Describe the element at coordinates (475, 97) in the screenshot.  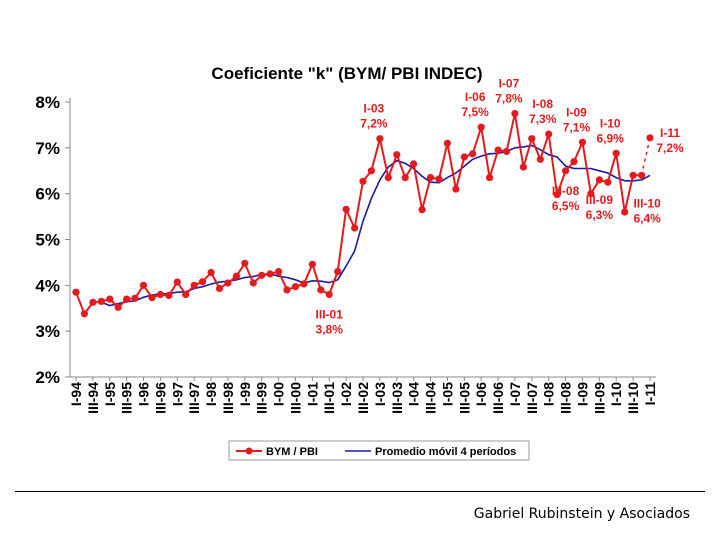
I see `annotation-label: I-06` at that location.